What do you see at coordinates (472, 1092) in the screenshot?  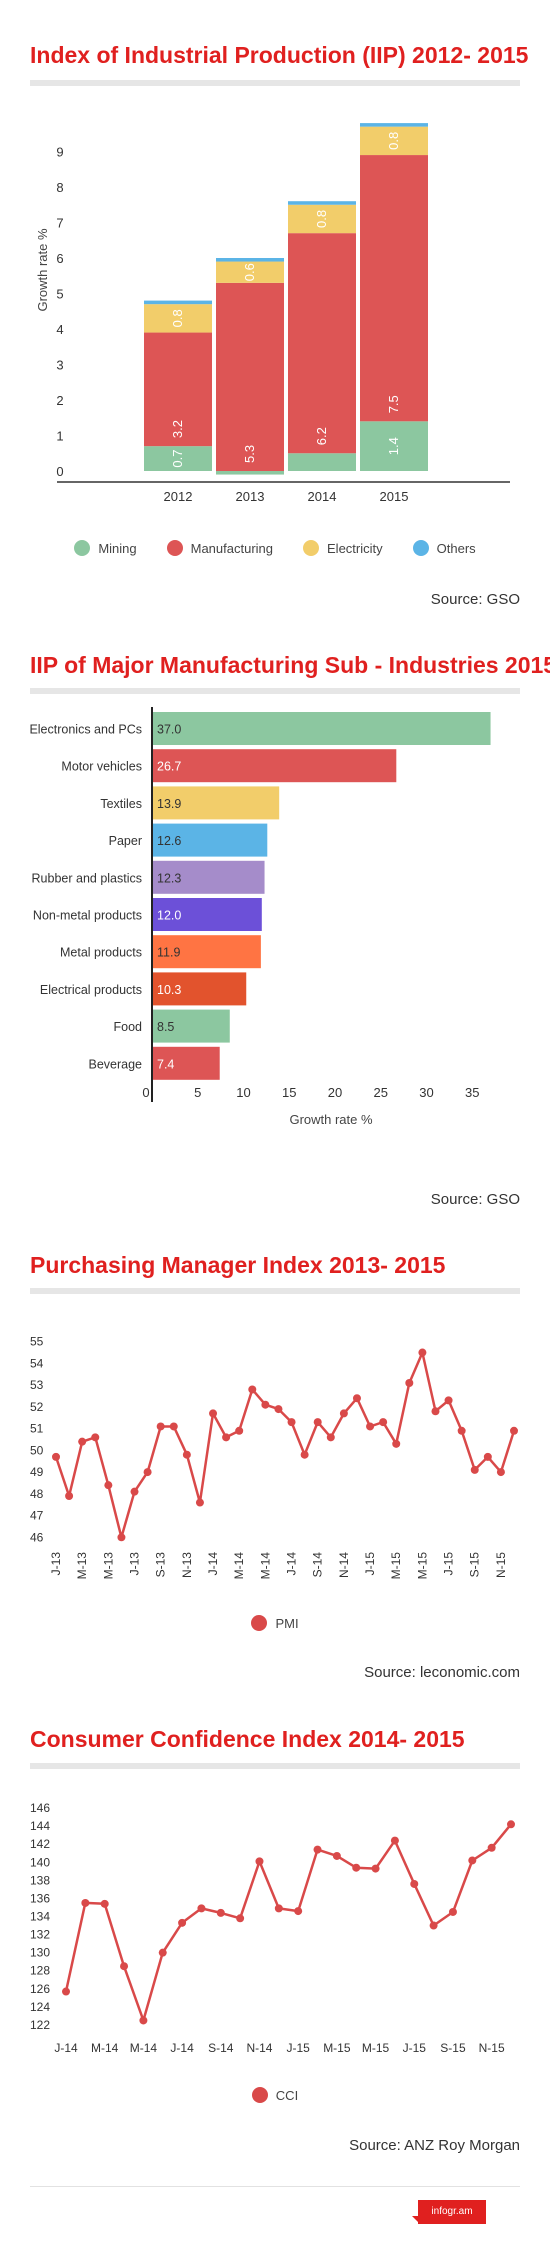 I see `subind-x-tick-7: 35` at bounding box center [472, 1092].